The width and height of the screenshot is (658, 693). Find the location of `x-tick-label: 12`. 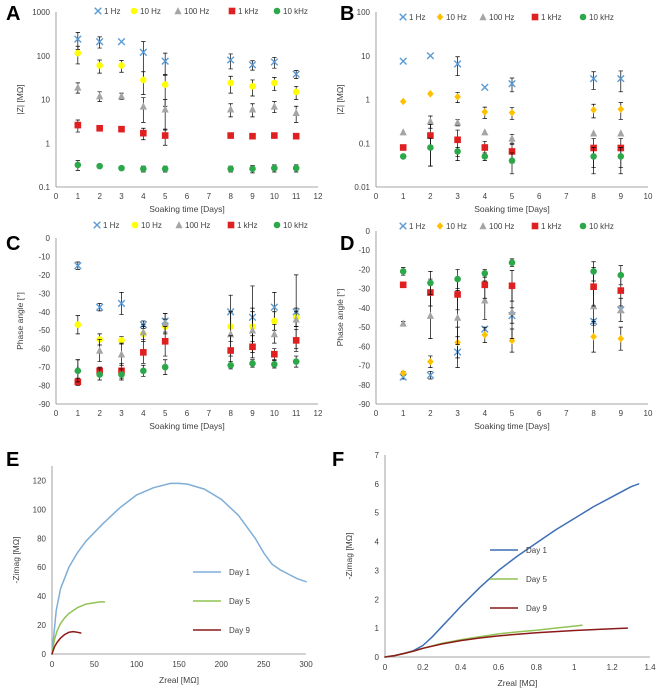

x-tick-label: 12 is located at coordinates (318, 196).